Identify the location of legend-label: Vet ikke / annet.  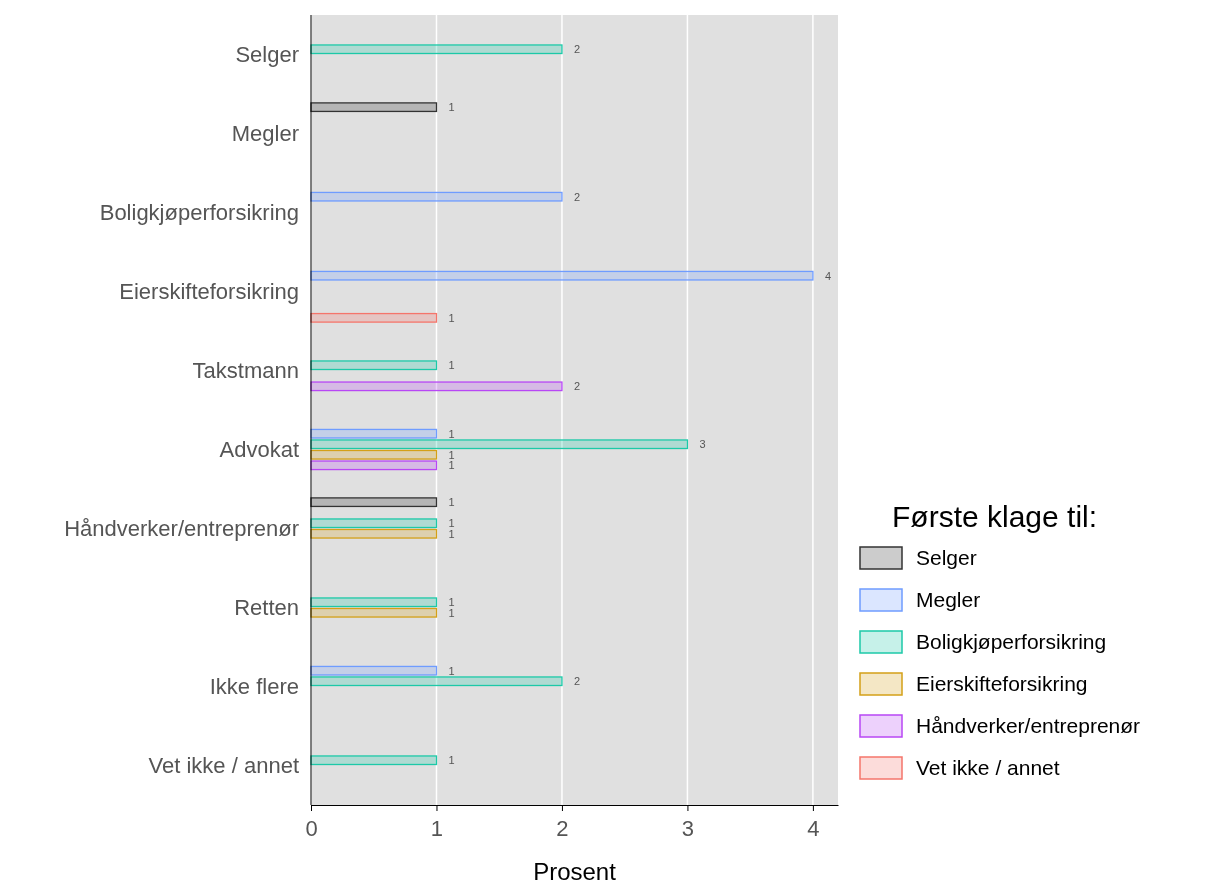
(988, 768).